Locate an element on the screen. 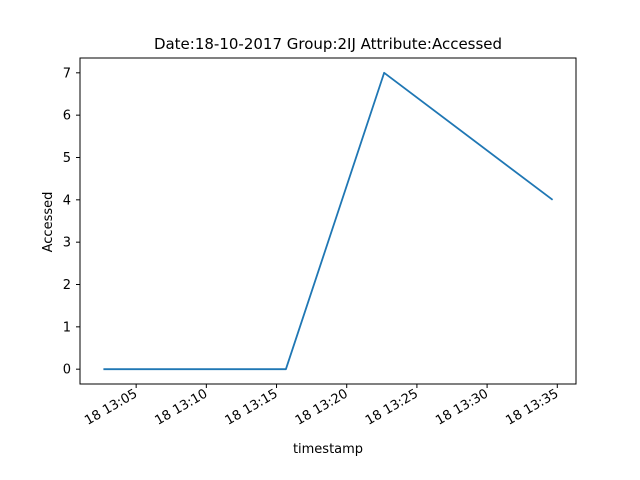 The height and width of the screenshot is (480, 640). y-tick-label: 2 is located at coordinates (67, 285).